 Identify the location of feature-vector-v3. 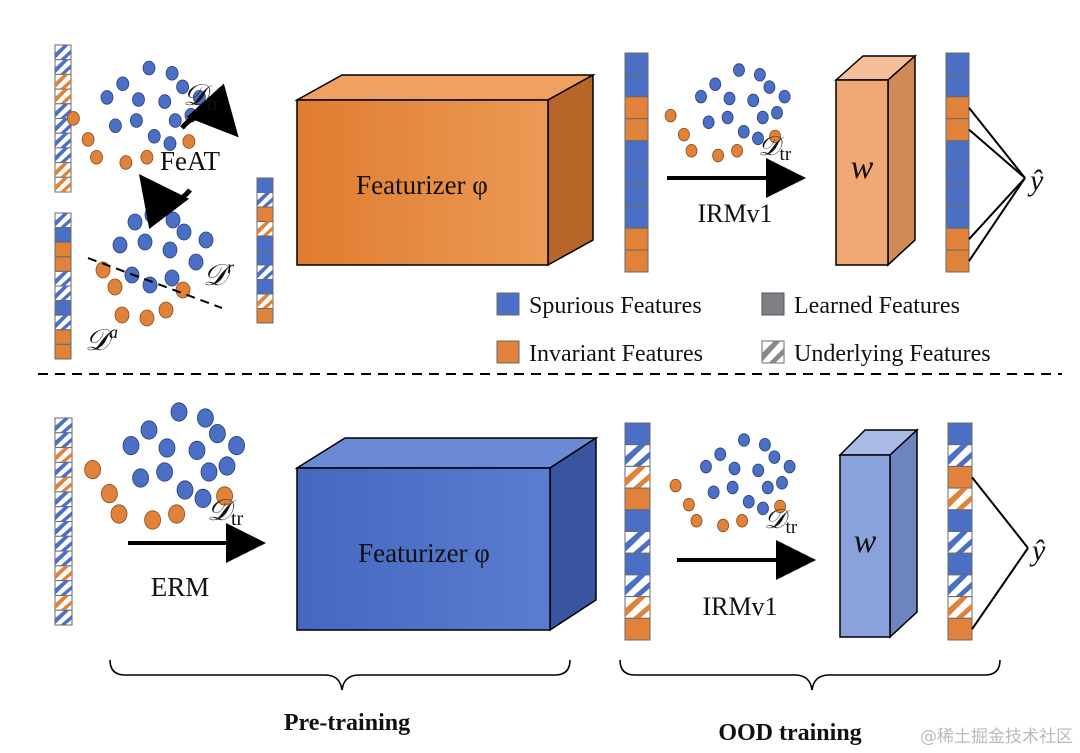
(265, 250).